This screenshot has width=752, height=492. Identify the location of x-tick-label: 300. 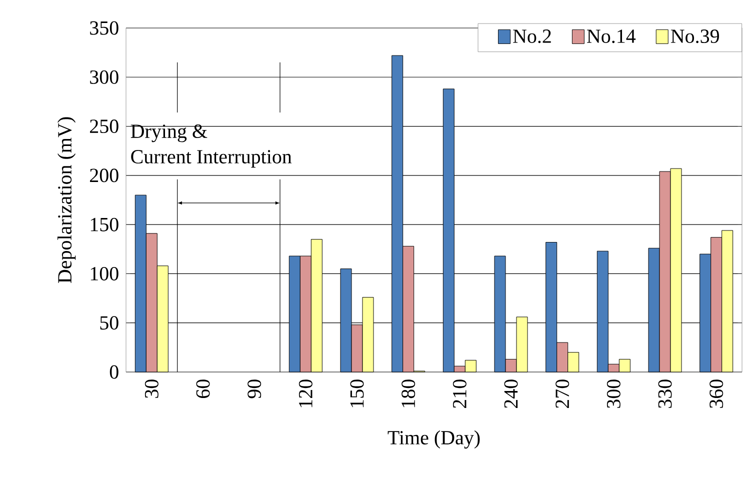
(613, 394).